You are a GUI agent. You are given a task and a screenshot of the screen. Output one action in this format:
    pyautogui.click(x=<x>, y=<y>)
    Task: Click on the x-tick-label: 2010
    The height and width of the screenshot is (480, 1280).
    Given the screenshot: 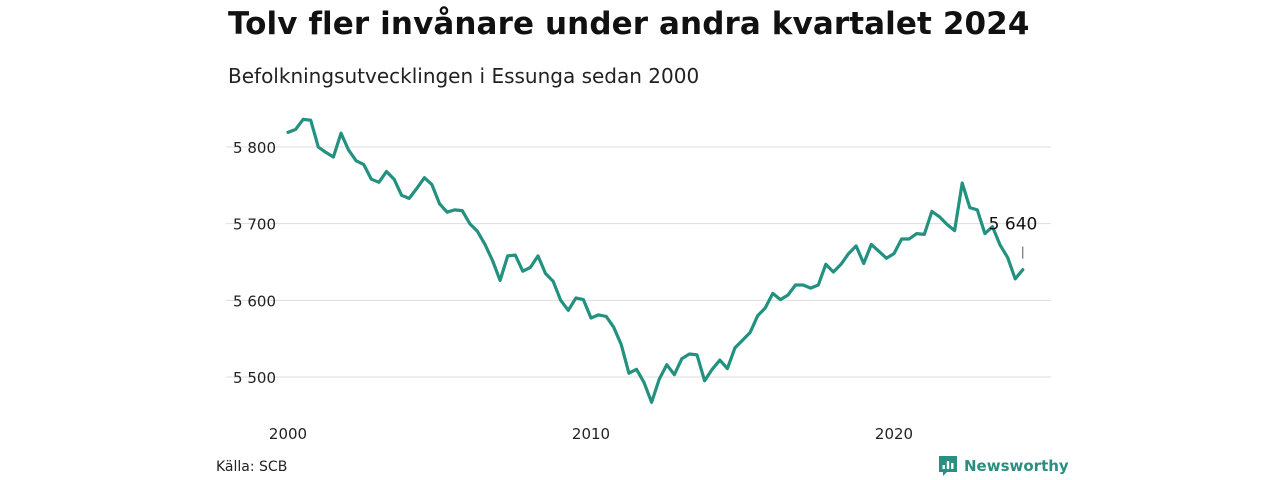 What is the action you would take?
    pyautogui.click(x=591, y=434)
    